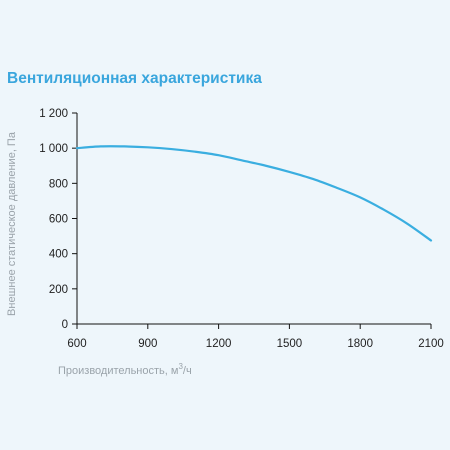  I want to click on x-tick-label: 2100, so click(431, 344).